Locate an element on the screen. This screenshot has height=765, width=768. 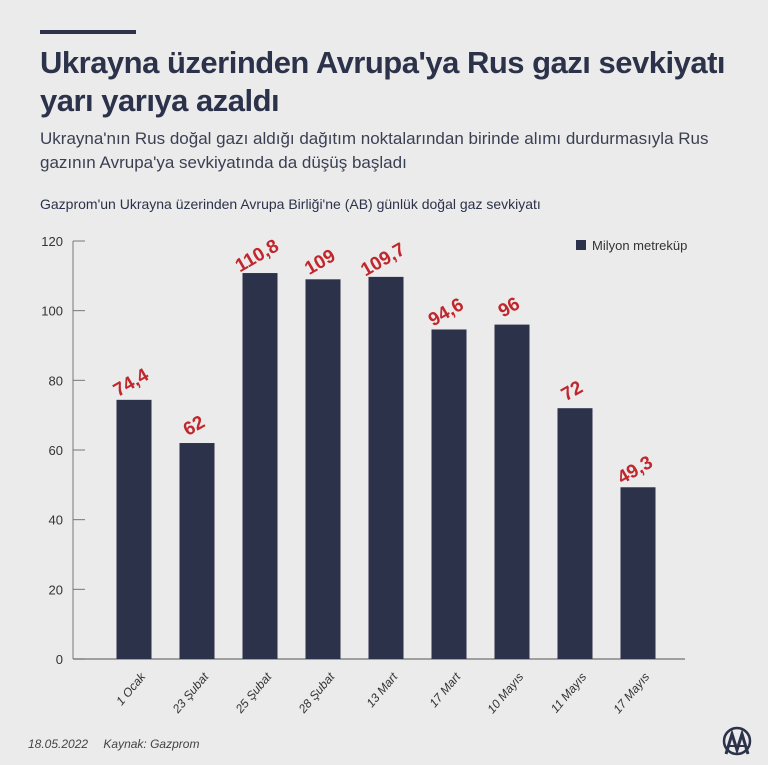
data-label: 94,6 is located at coordinates (446, 312).